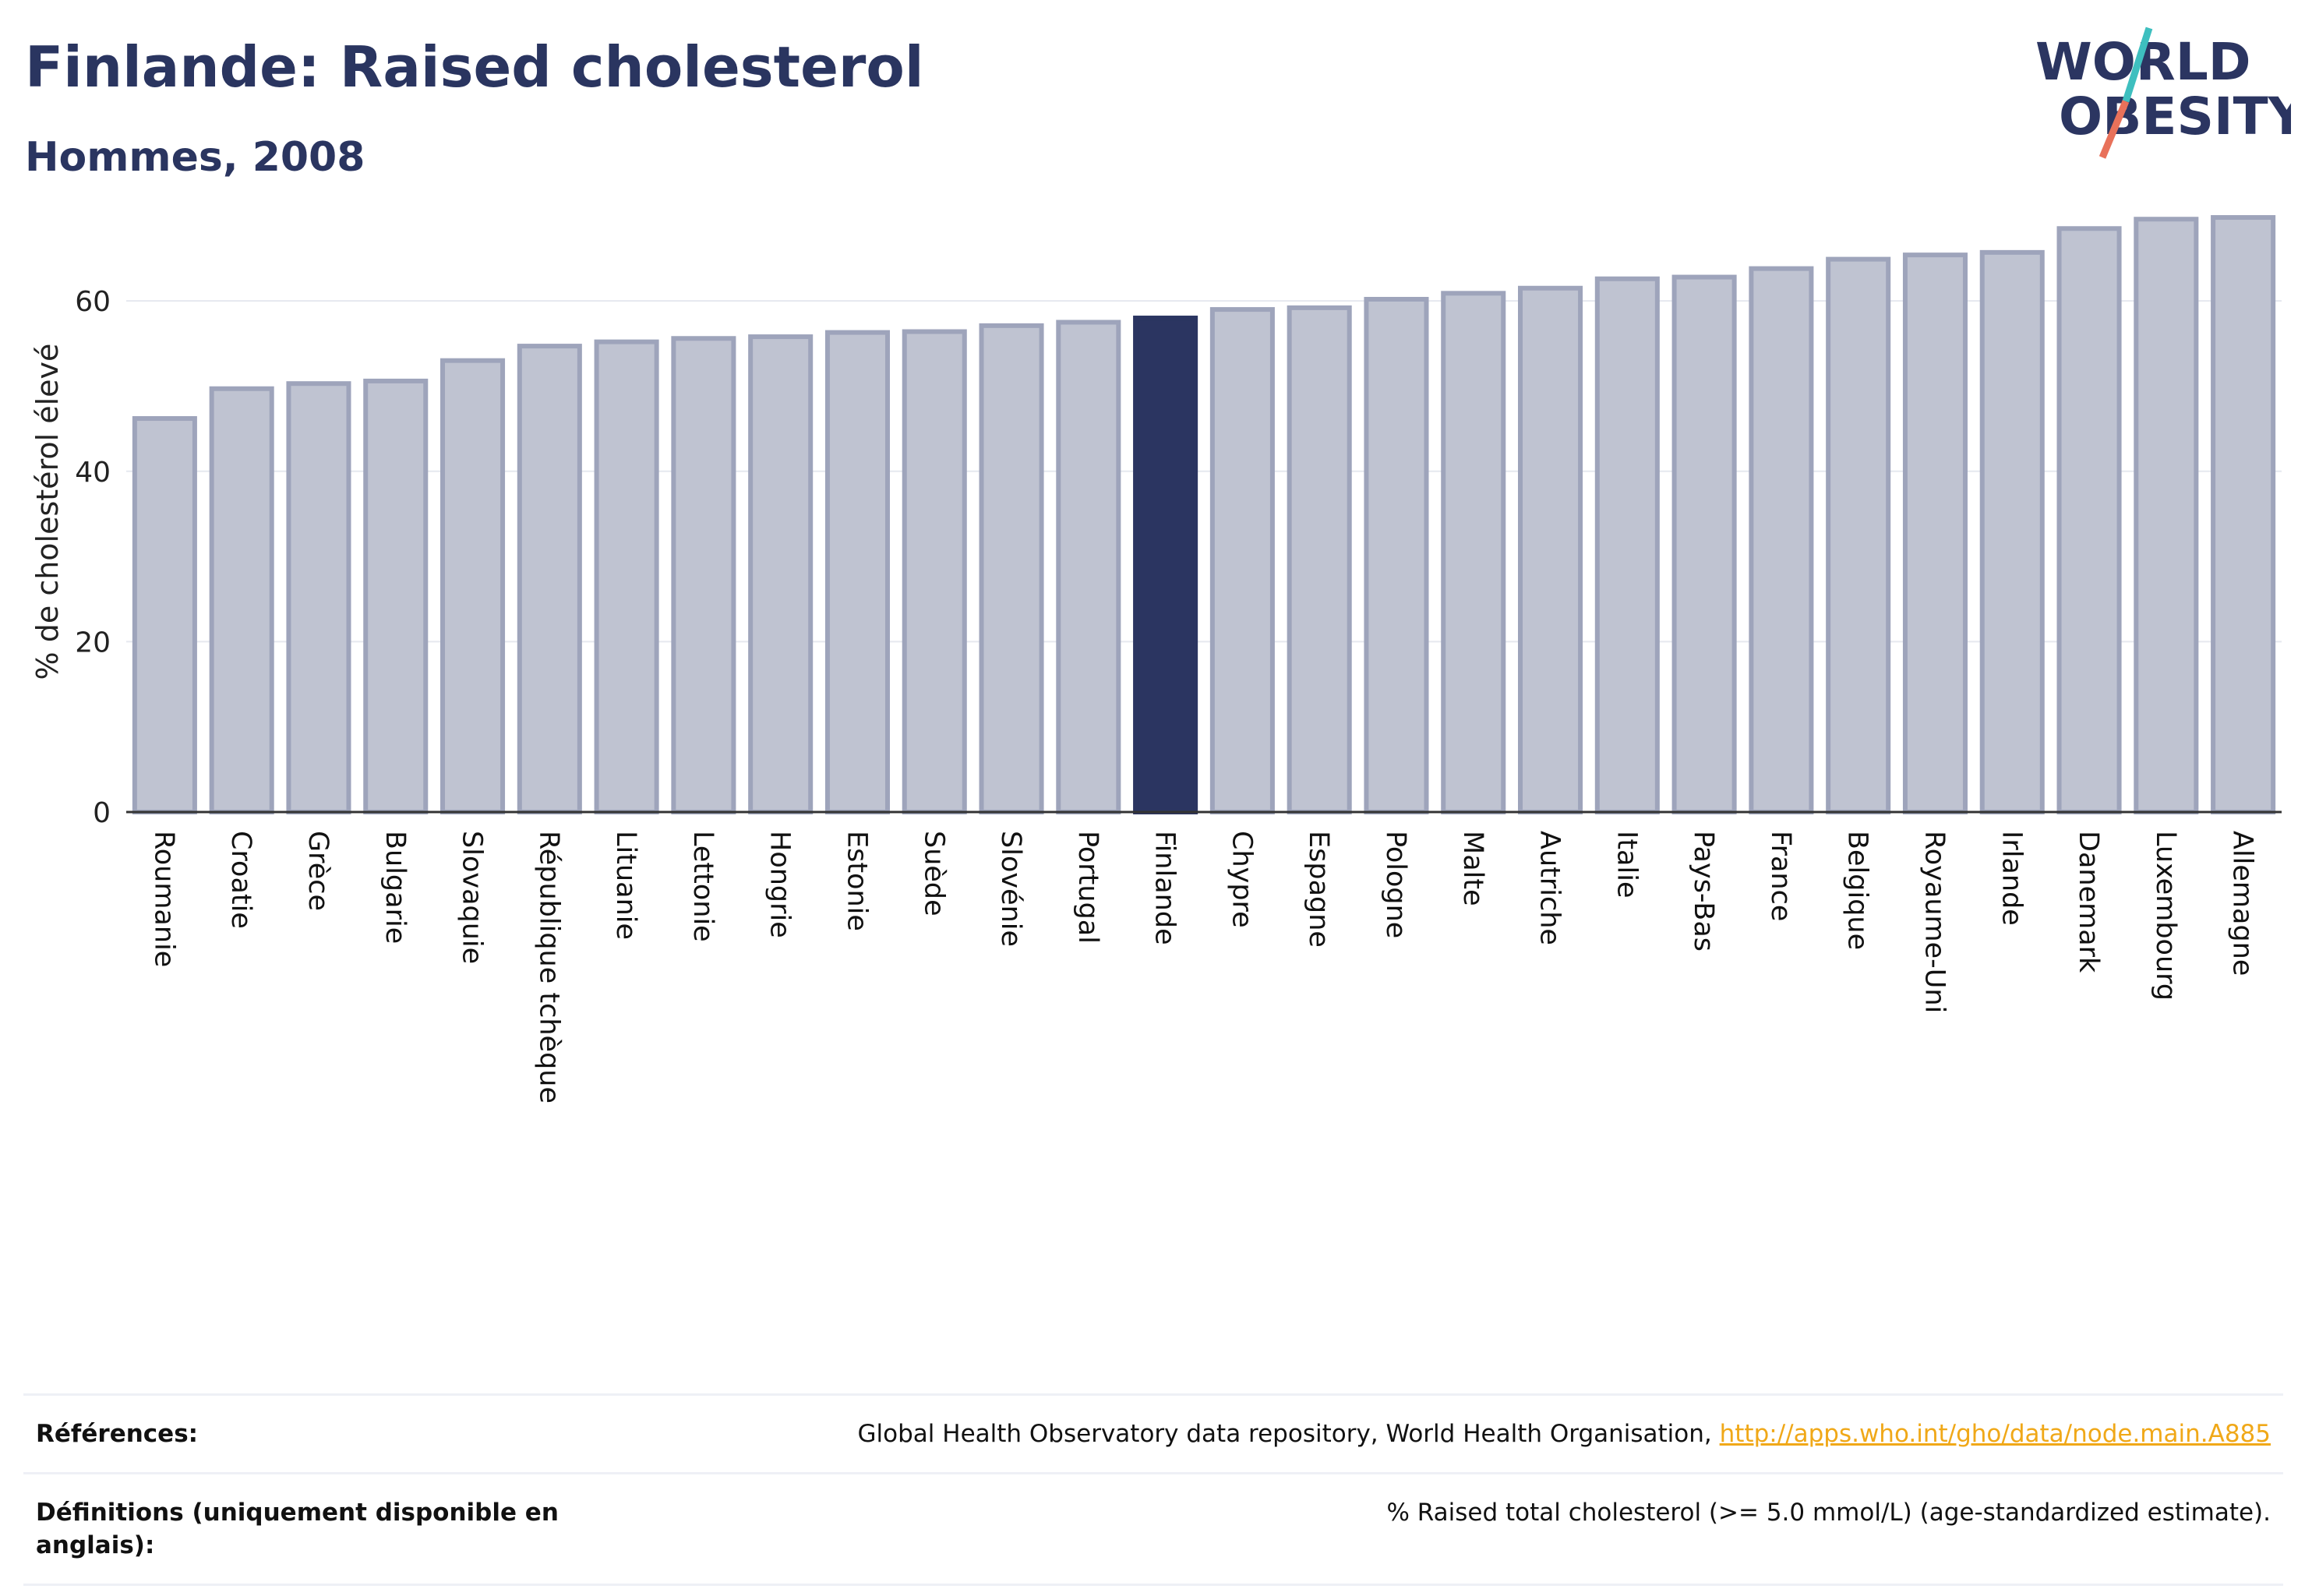 The width and height of the screenshot is (2305, 1596). Describe the element at coordinates (1703, 891) in the screenshot. I see `x-tick-label: Pays-Bas` at that location.